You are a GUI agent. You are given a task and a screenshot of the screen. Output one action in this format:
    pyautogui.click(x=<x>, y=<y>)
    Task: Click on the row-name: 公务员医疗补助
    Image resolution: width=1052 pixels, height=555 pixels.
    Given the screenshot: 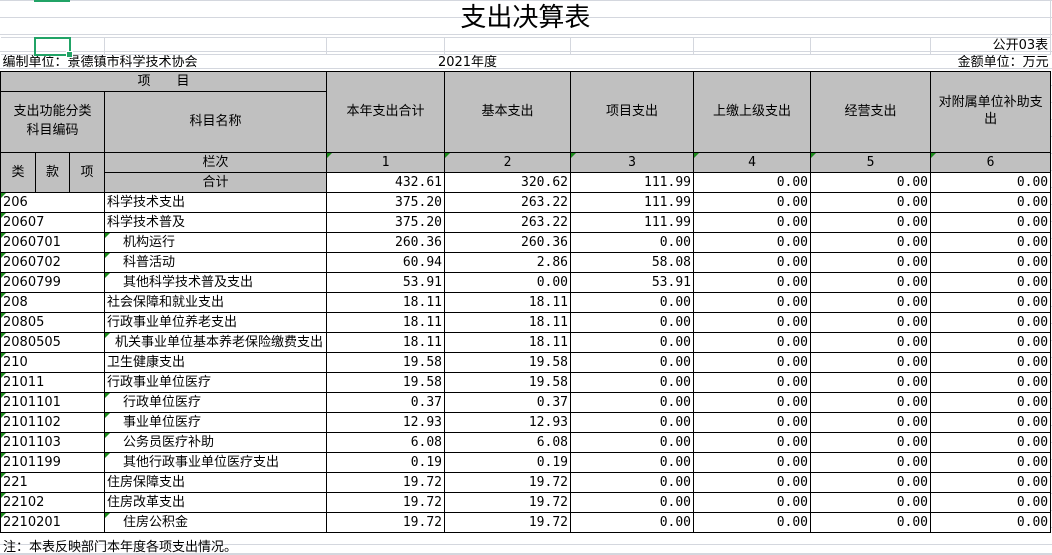 What is the action you would take?
    pyautogui.click(x=215, y=442)
    